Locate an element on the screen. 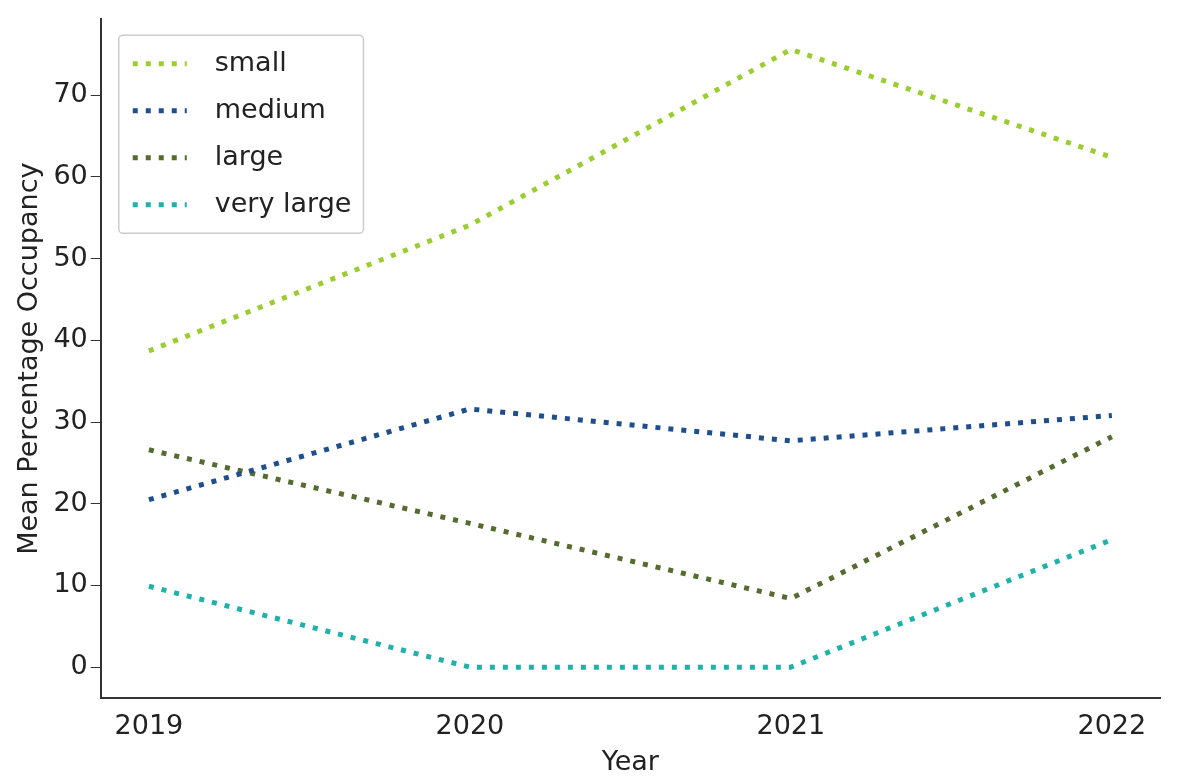  y-tick-label: 20 is located at coordinates (70, 501).